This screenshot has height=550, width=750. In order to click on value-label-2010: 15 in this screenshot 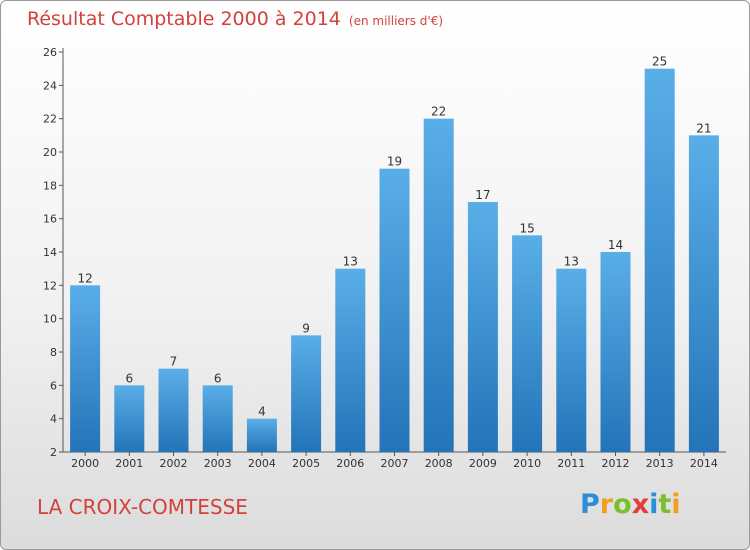, I will do `click(526, 228)`.